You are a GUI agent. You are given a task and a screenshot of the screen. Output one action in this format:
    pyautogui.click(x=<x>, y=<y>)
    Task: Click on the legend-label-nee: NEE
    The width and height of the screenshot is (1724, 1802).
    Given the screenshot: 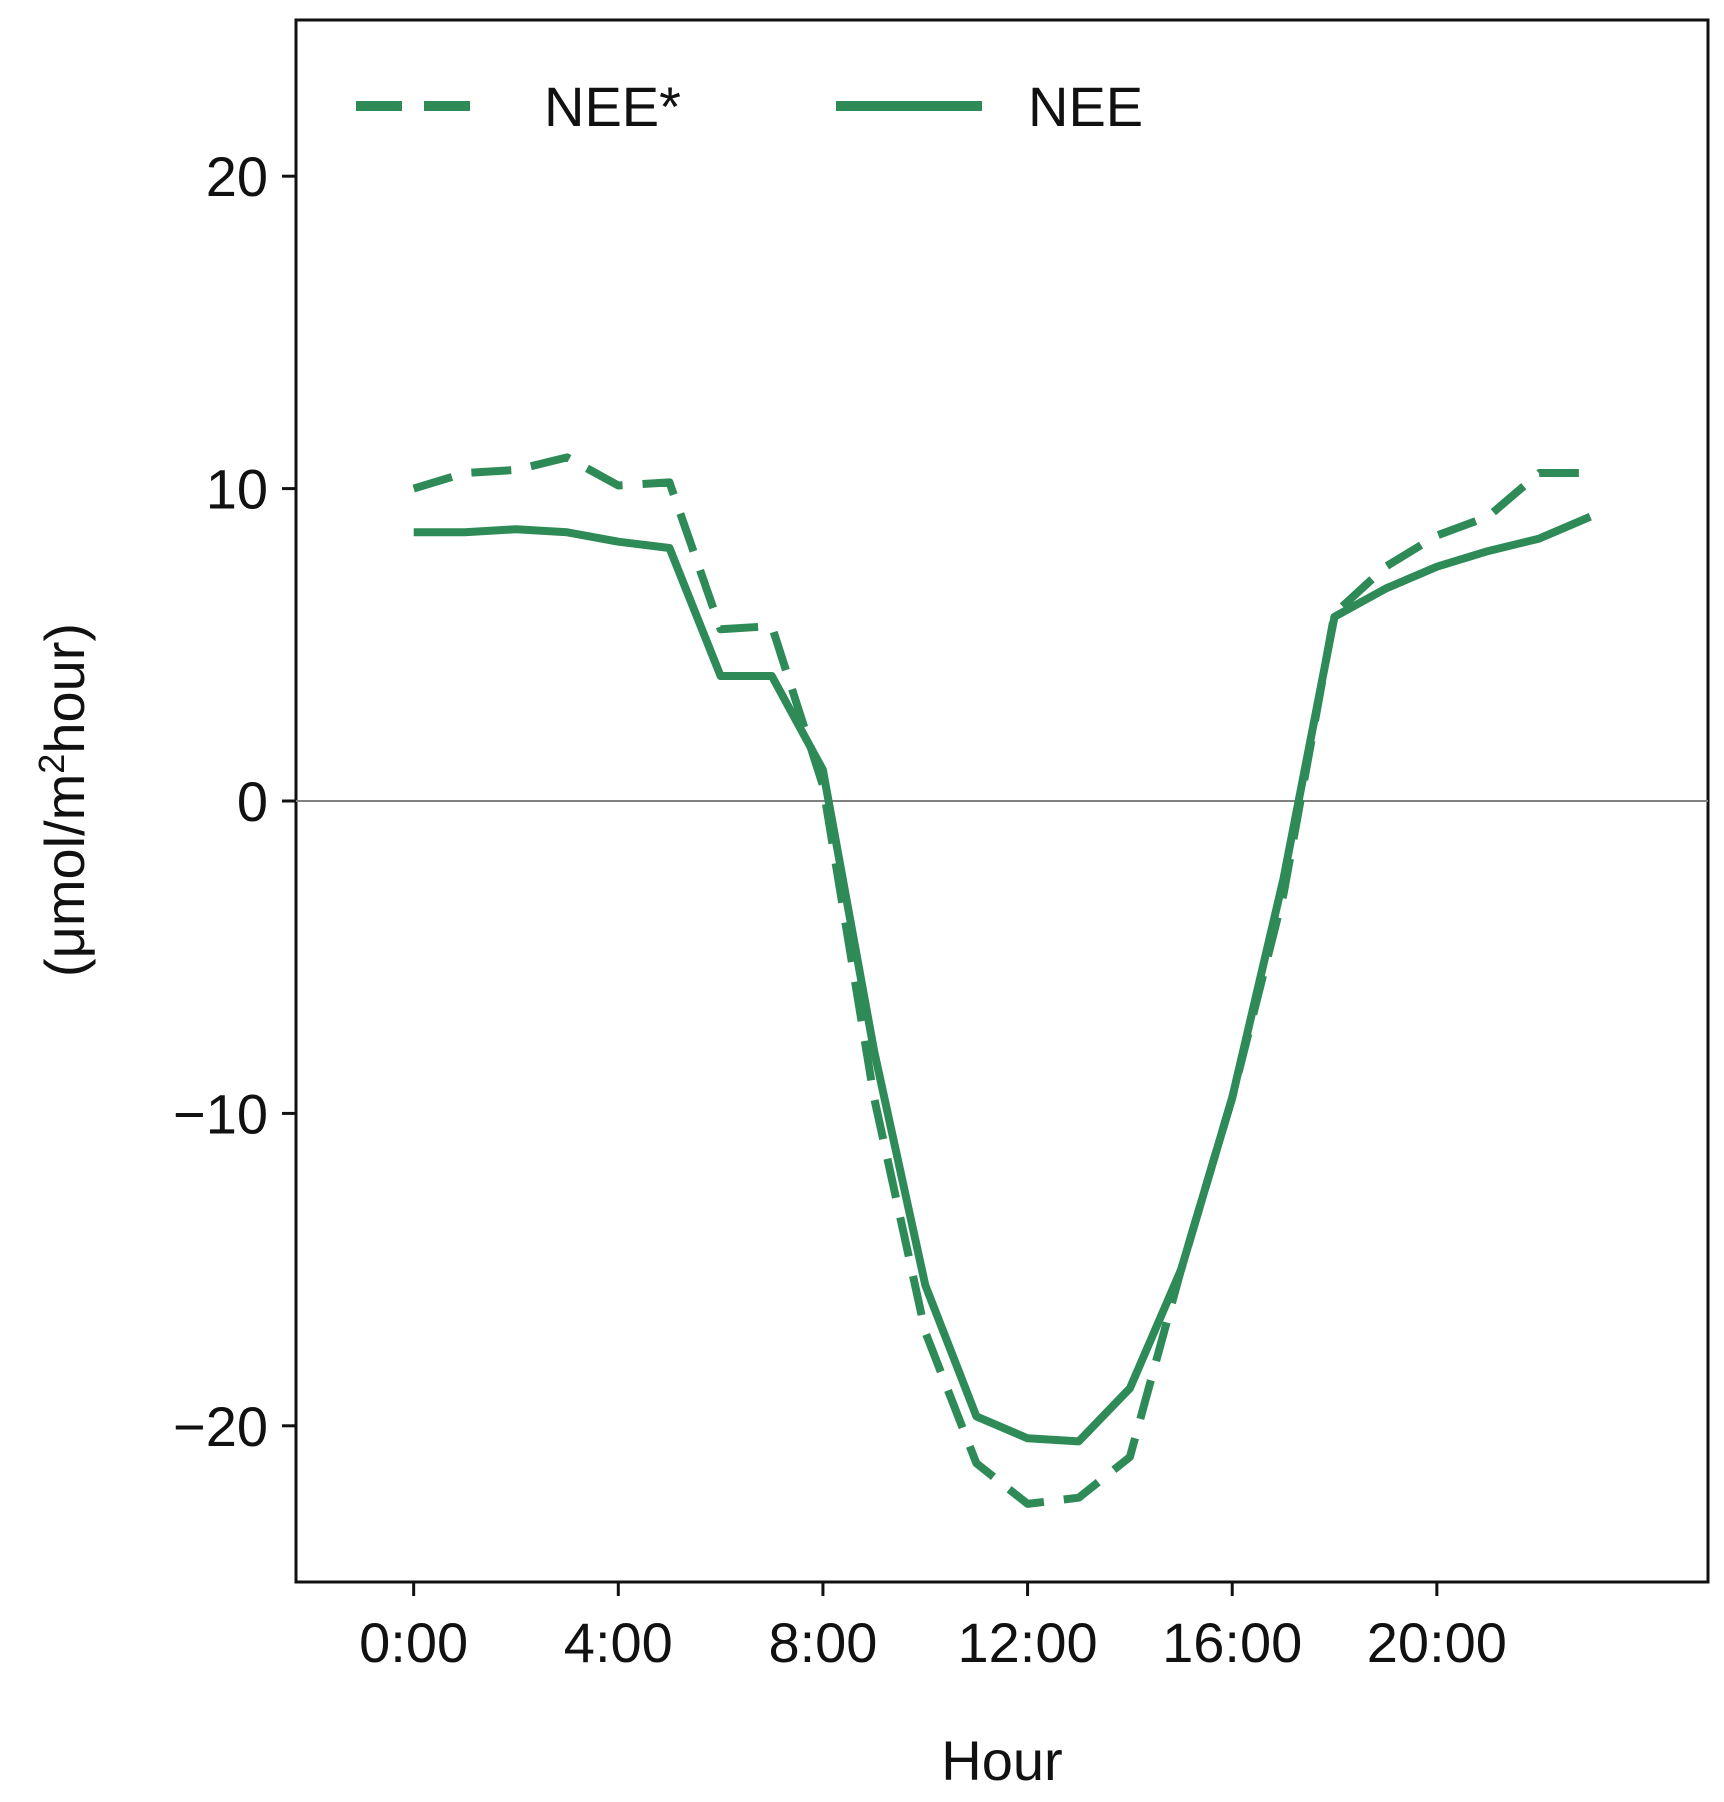 What is the action you would take?
    pyautogui.click(x=1085, y=106)
    